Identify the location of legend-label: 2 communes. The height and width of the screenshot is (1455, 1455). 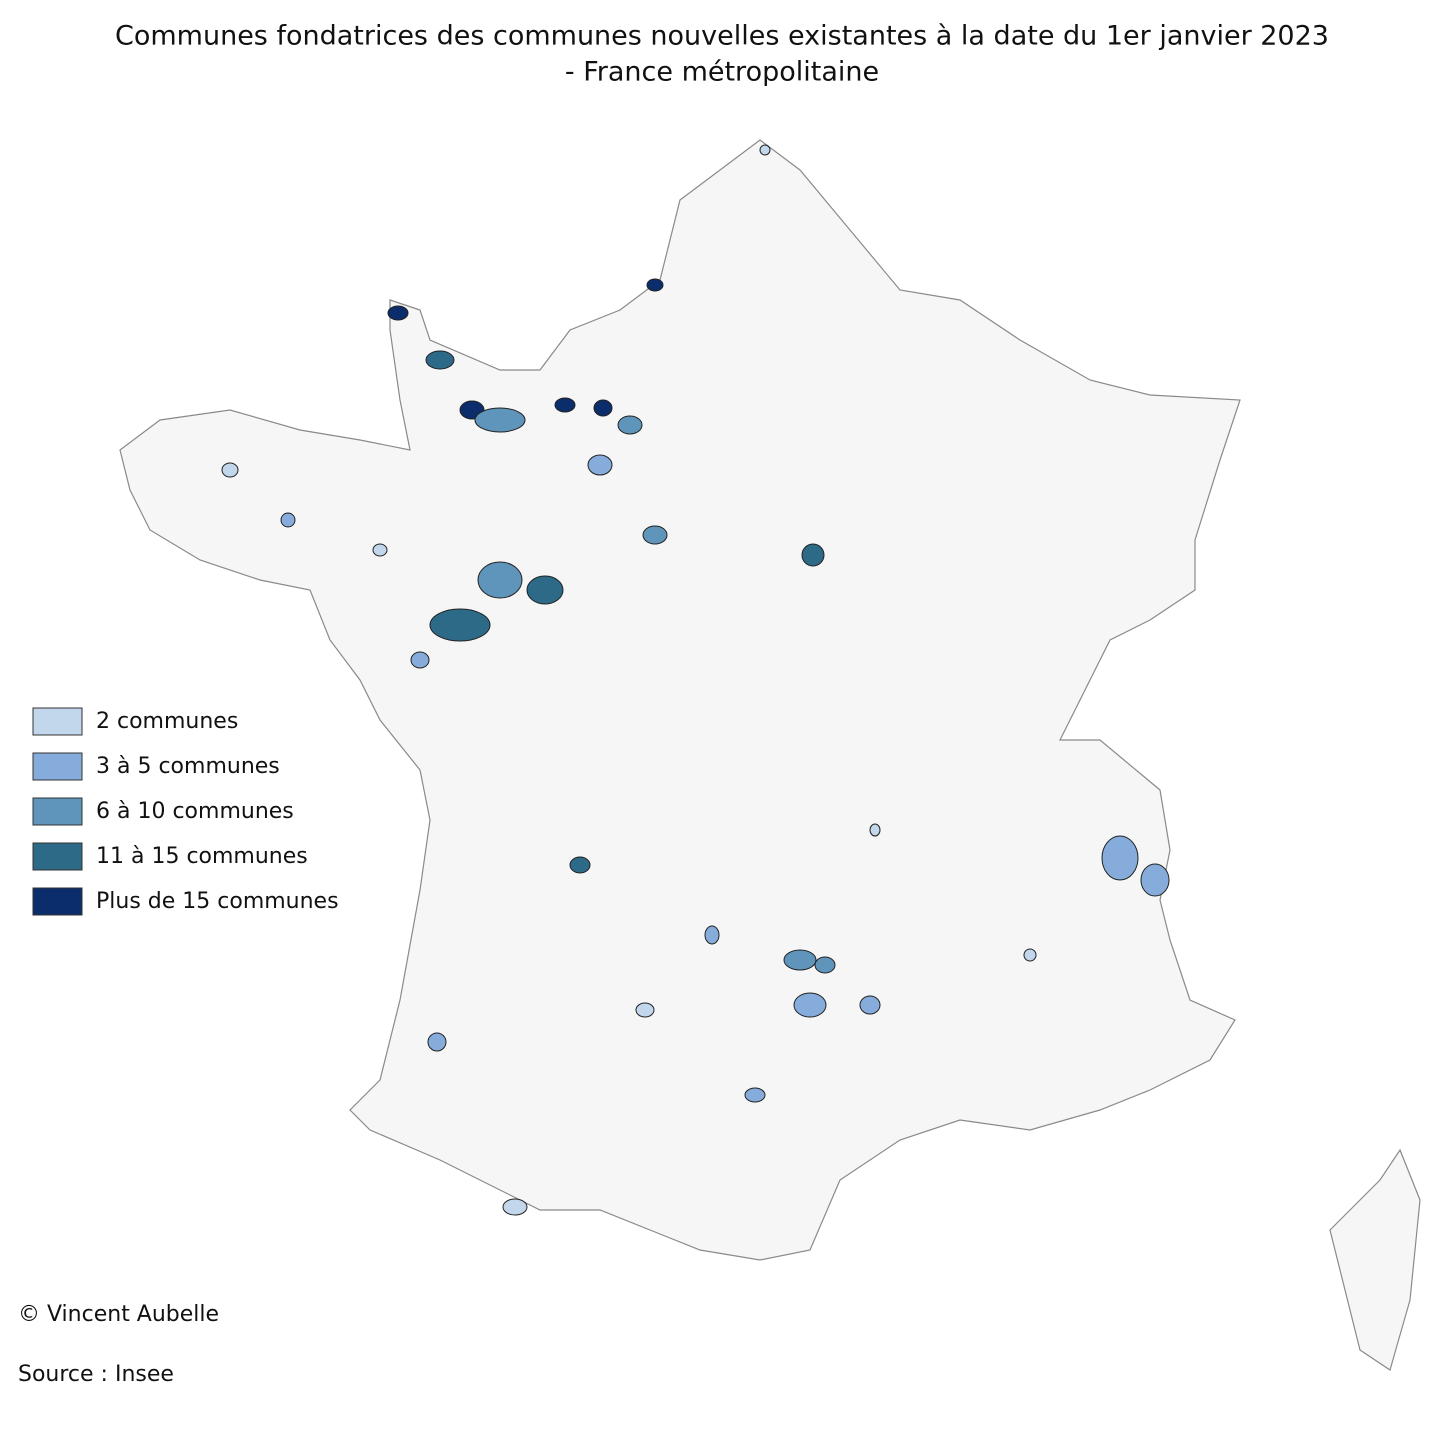
(167, 721).